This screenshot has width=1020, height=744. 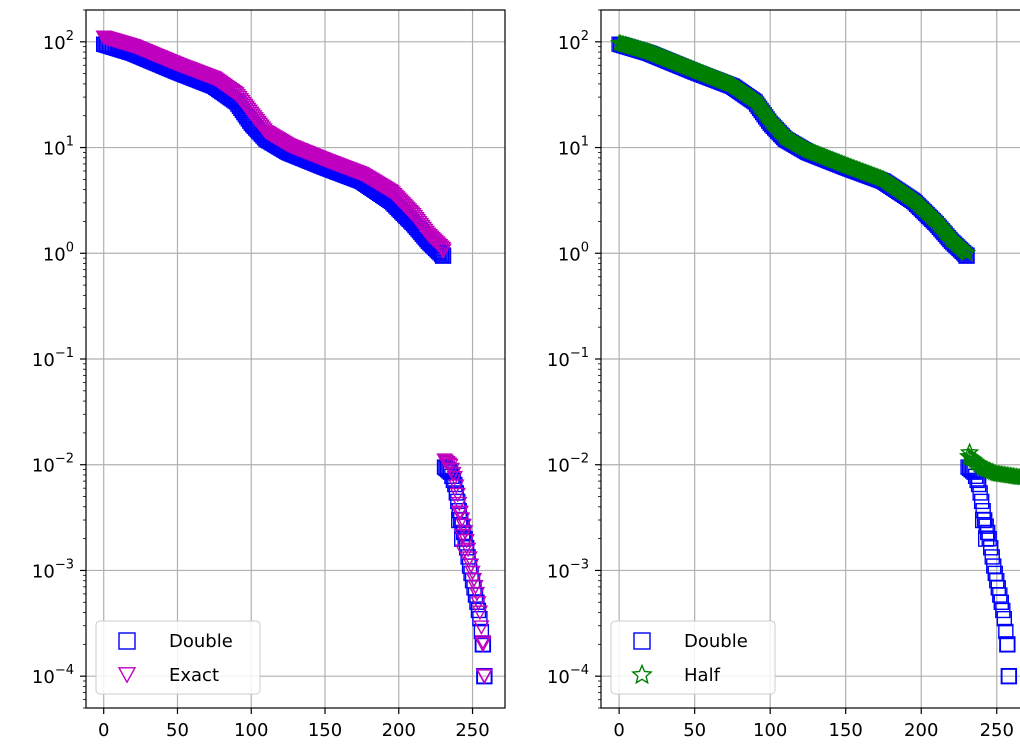 What do you see at coordinates (194, 675) in the screenshot?
I see `legend-label-exact: Exact` at bounding box center [194, 675].